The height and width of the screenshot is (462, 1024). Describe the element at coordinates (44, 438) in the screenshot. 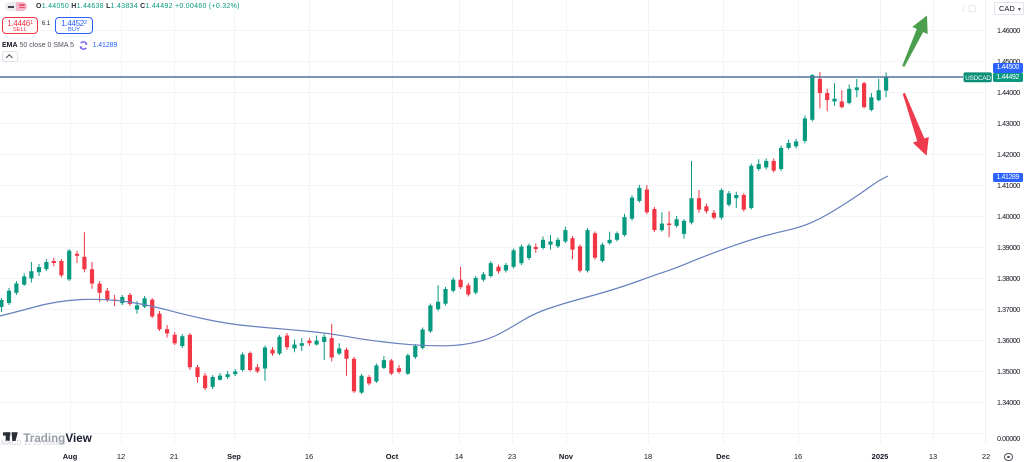

I see `svg-text: Trading` at that location.